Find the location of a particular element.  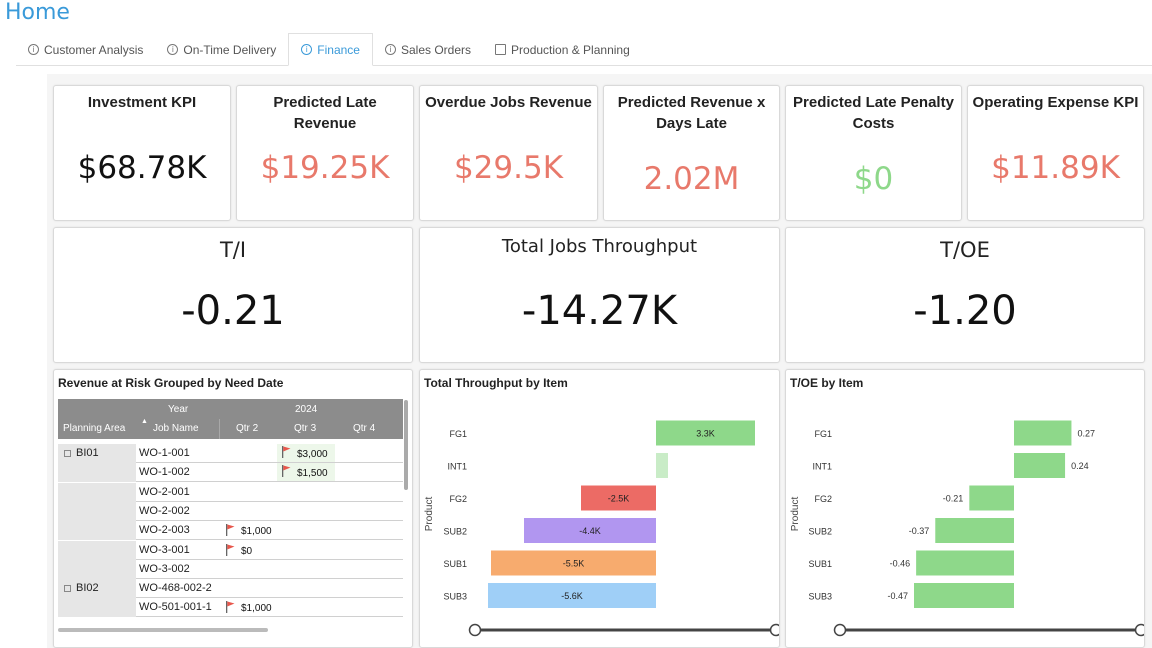

cell-value: $1,000 is located at coordinates (256, 609).